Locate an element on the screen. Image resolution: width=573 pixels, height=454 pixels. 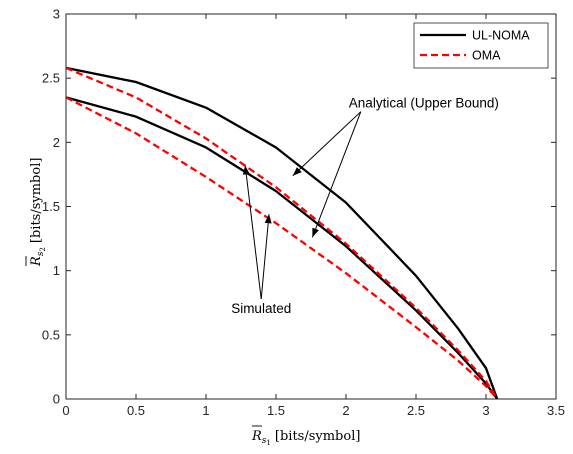
y-tick-label: 1.5 is located at coordinates (51, 206).